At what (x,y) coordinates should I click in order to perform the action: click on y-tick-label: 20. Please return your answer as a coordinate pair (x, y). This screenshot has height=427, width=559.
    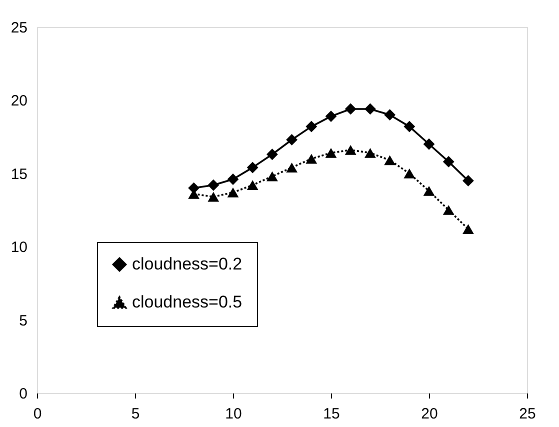
    Looking at the image, I should click on (19, 101).